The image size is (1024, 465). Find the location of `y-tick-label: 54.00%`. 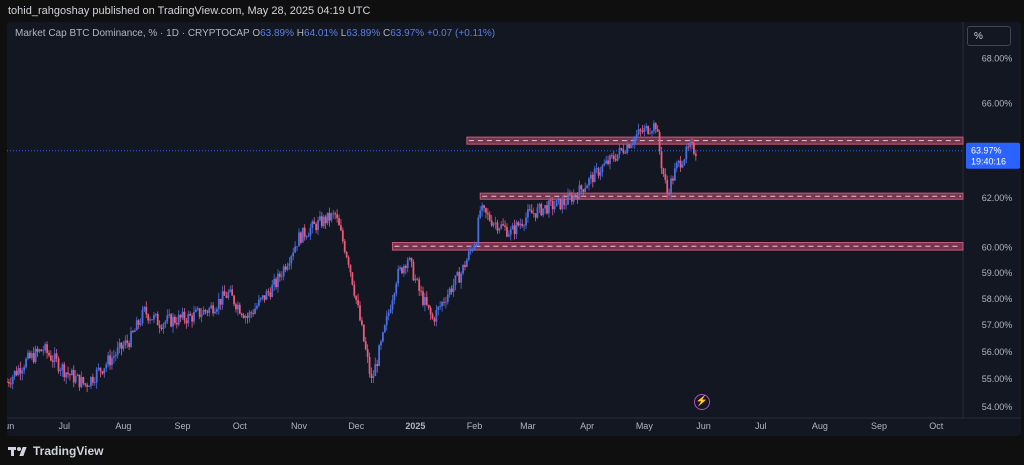

y-tick-label: 54.00% is located at coordinates (997, 407).